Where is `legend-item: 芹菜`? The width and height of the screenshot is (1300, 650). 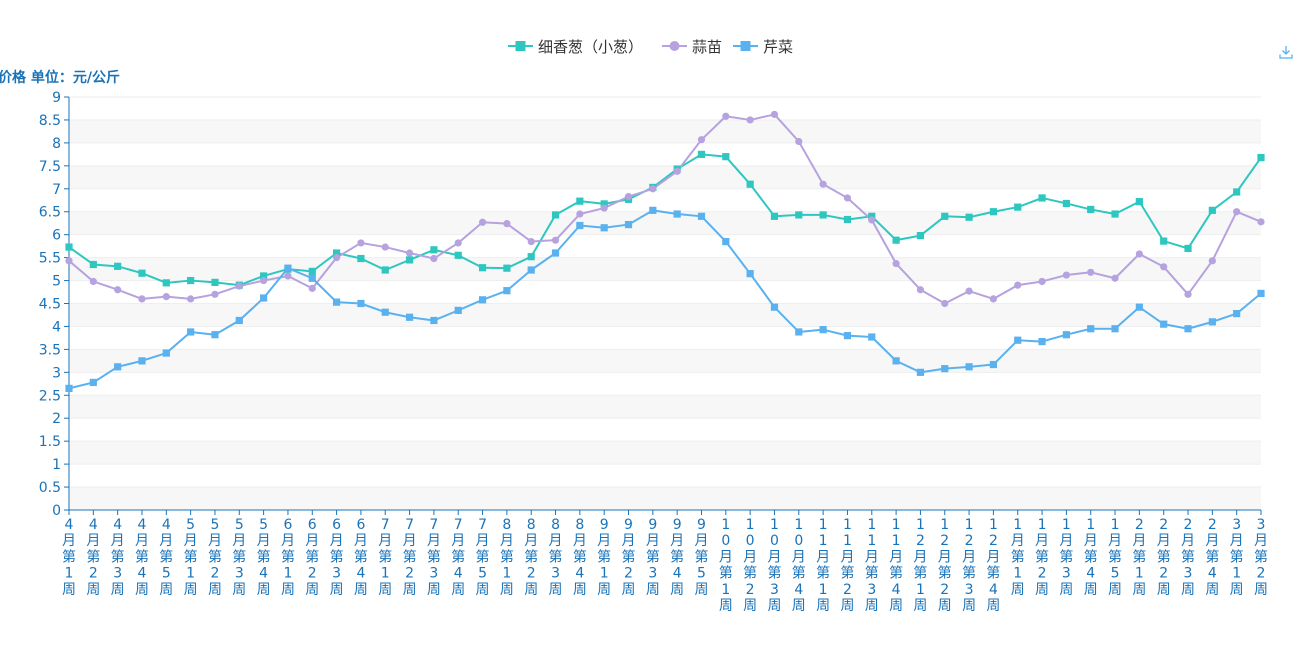
legend-item: 芹菜 is located at coordinates (763, 47).